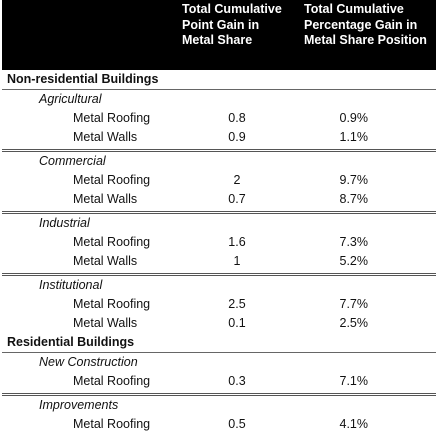 Image resolution: width=438 pixels, height=434 pixels. What do you see at coordinates (88, 362) in the screenshot?
I see `group-title: New Construction` at bounding box center [88, 362].